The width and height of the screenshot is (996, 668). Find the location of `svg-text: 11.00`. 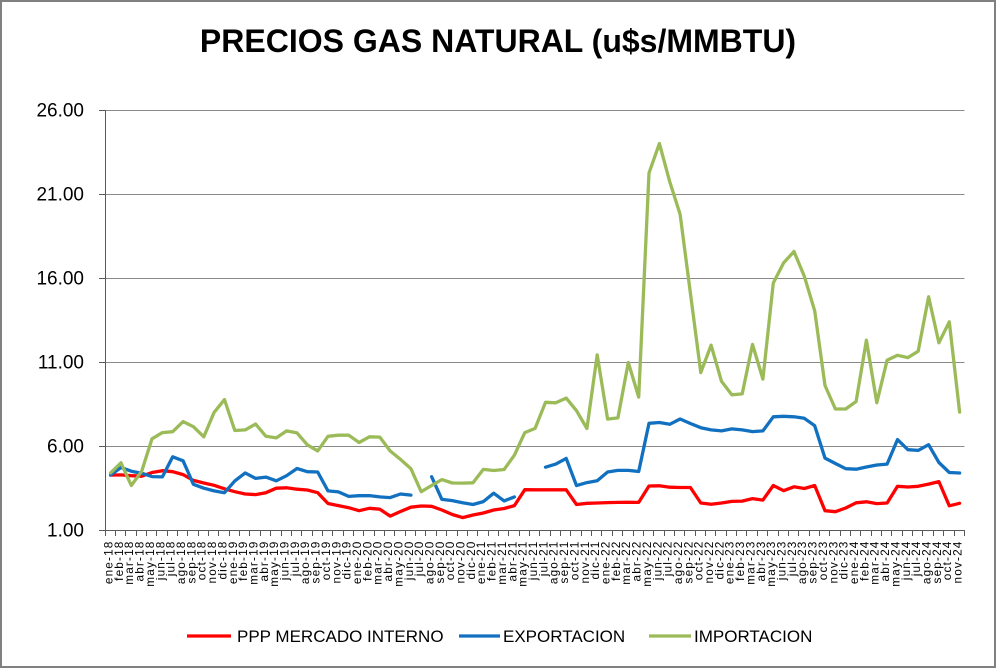

svg-text: 11.00 is located at coordinates (61, 363).